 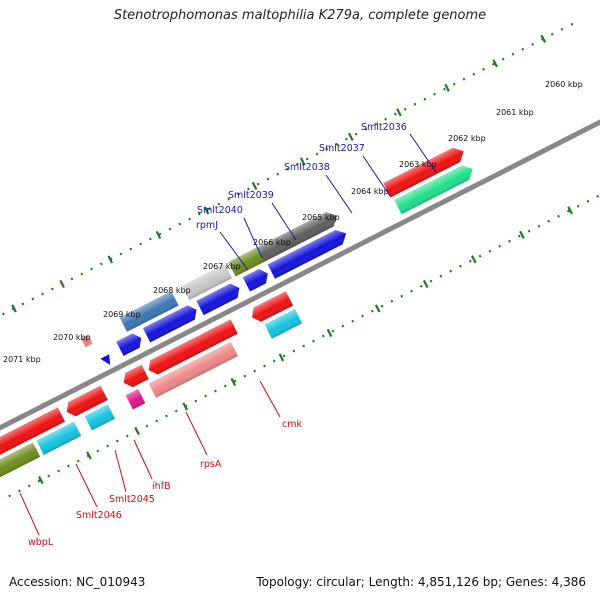 I want to click on label-rpmj: rpmJ, so click(x=207, y=225).